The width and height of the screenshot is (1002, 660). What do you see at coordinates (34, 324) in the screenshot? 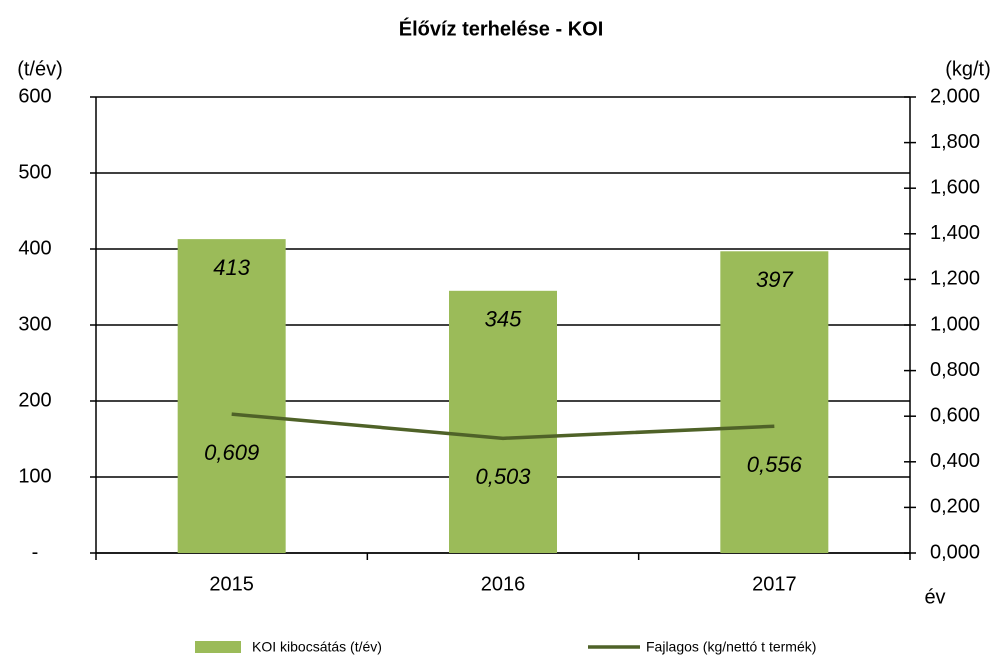
I see `y-tick-label: 300` at bounding box center [34, 324].